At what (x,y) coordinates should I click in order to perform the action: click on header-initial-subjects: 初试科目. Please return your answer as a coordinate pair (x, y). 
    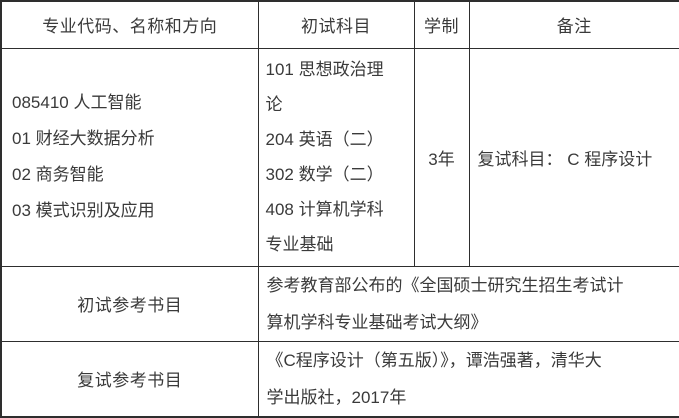
    Looking at the image, I should click on (336, 24).